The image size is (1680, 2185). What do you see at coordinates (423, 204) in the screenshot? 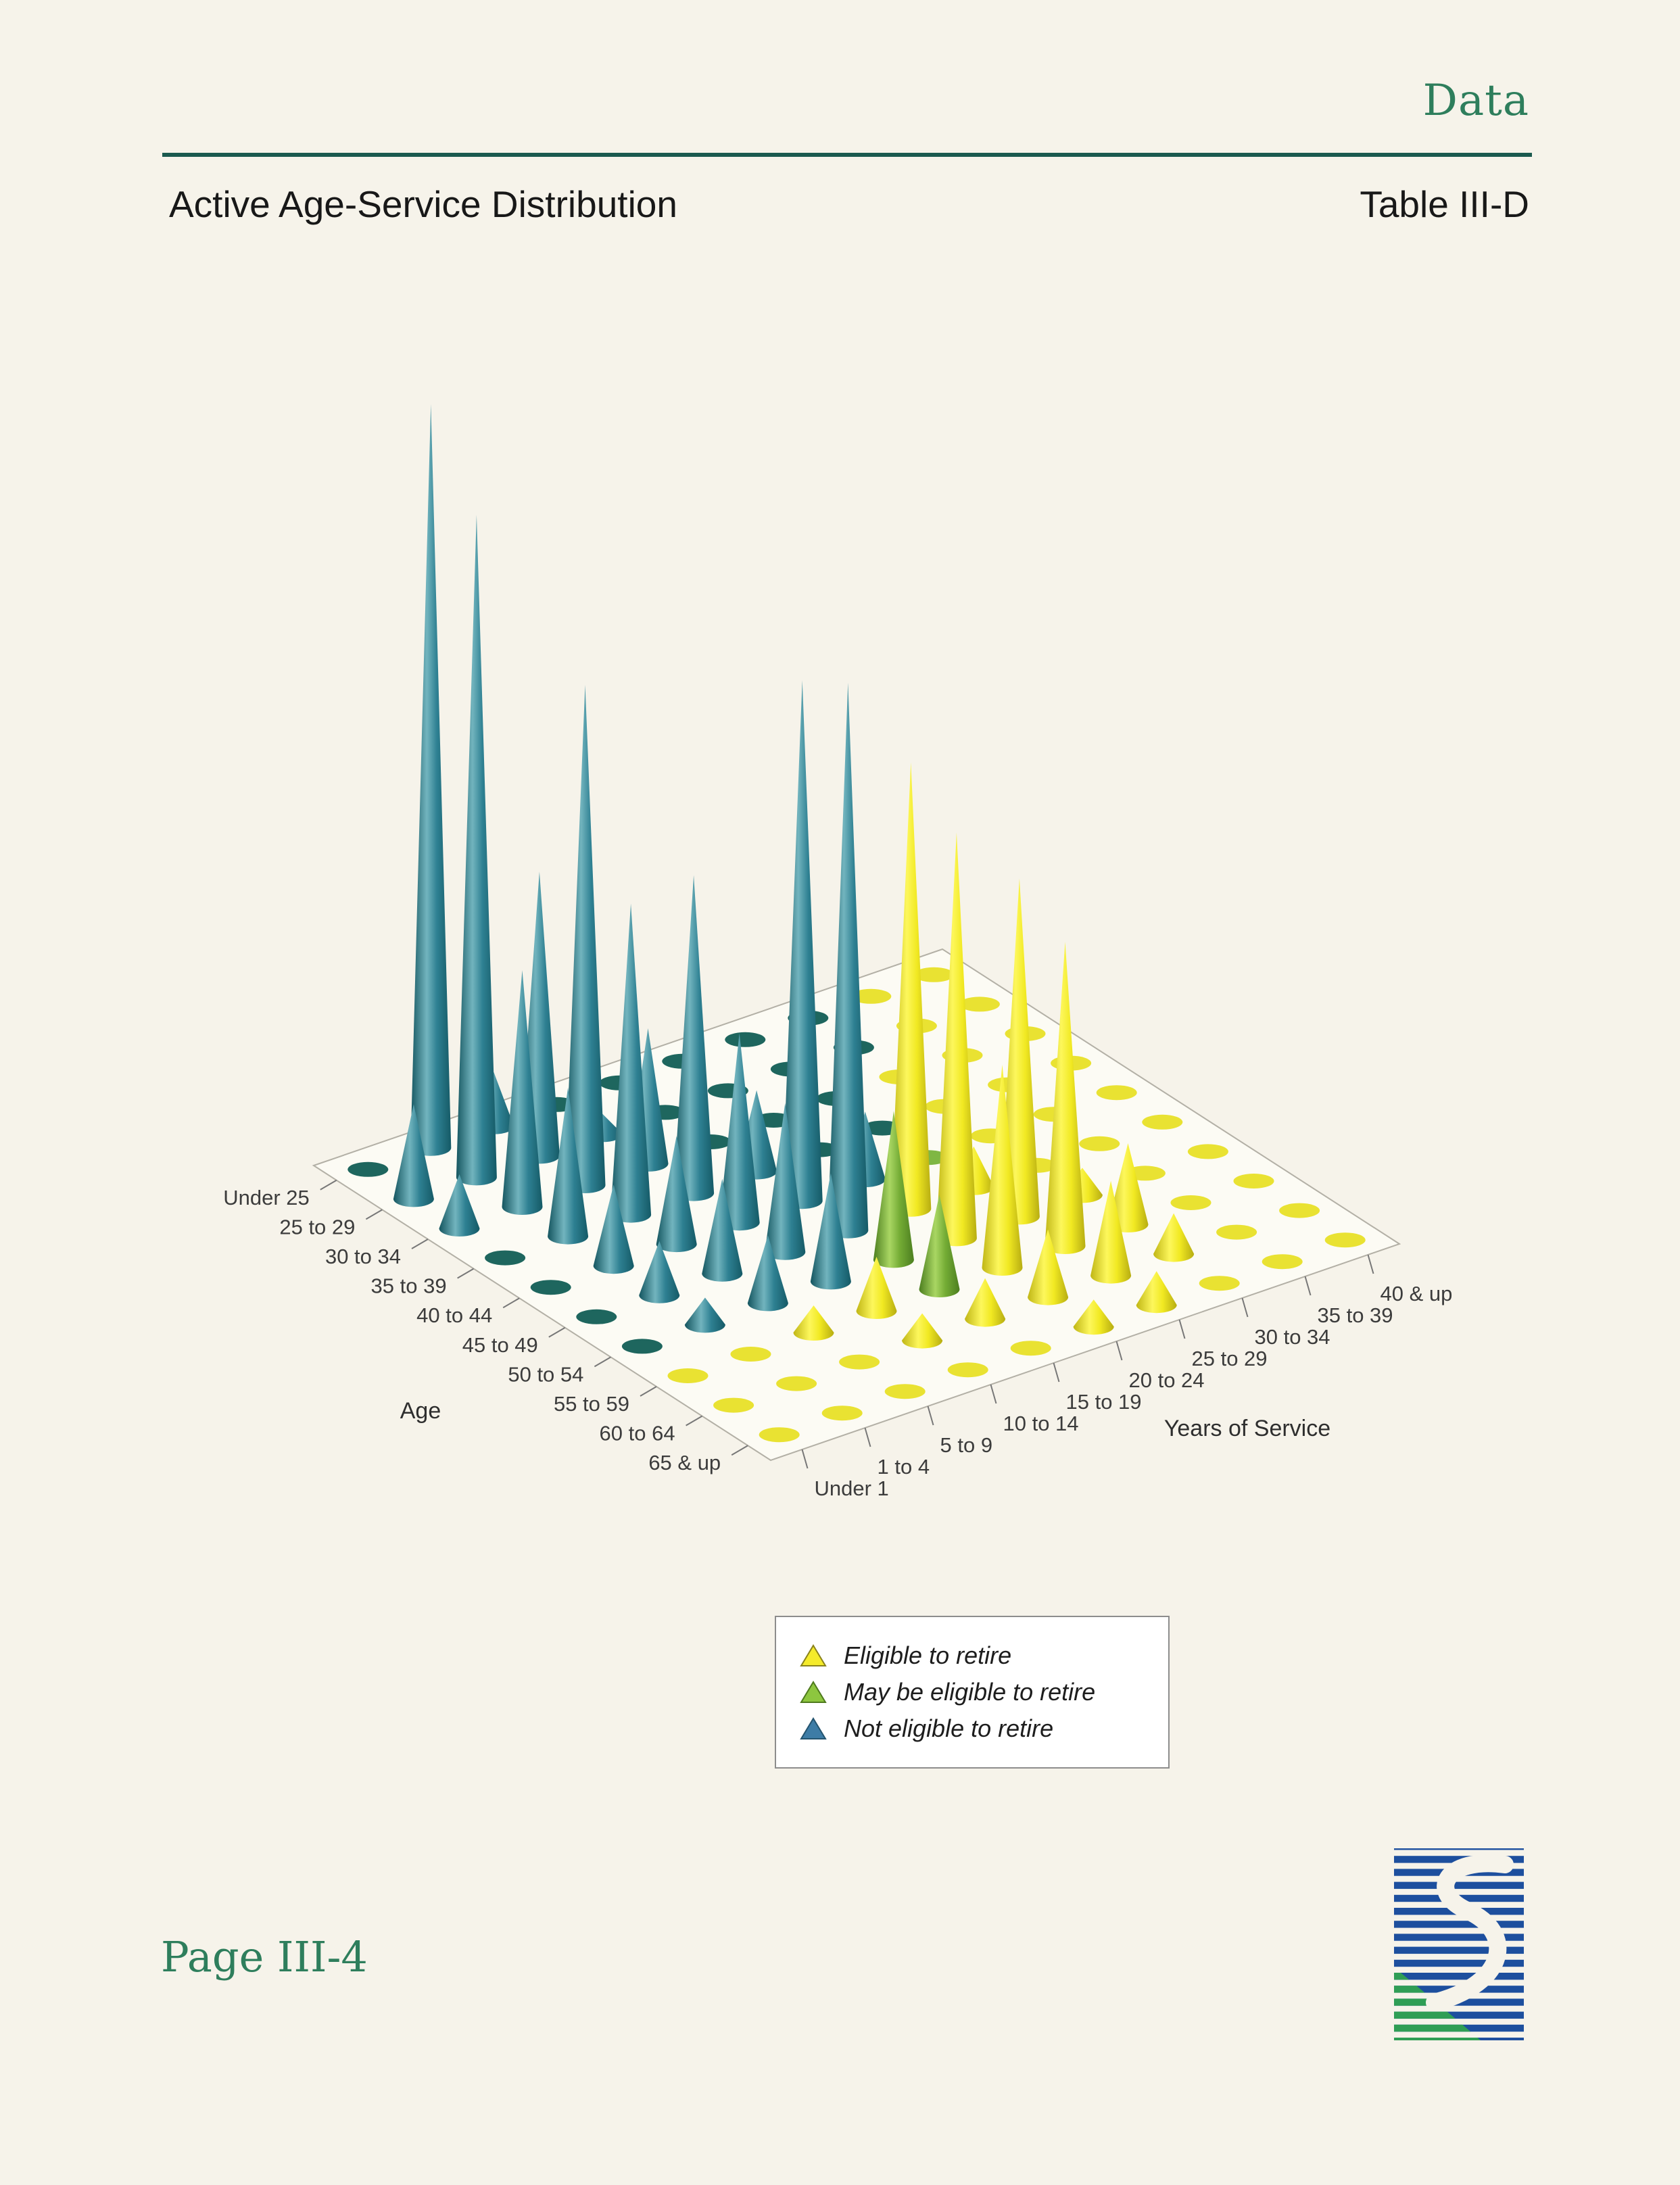
I see `page-title: Active Age-Service Distribution` at bounding box center [423, 204].